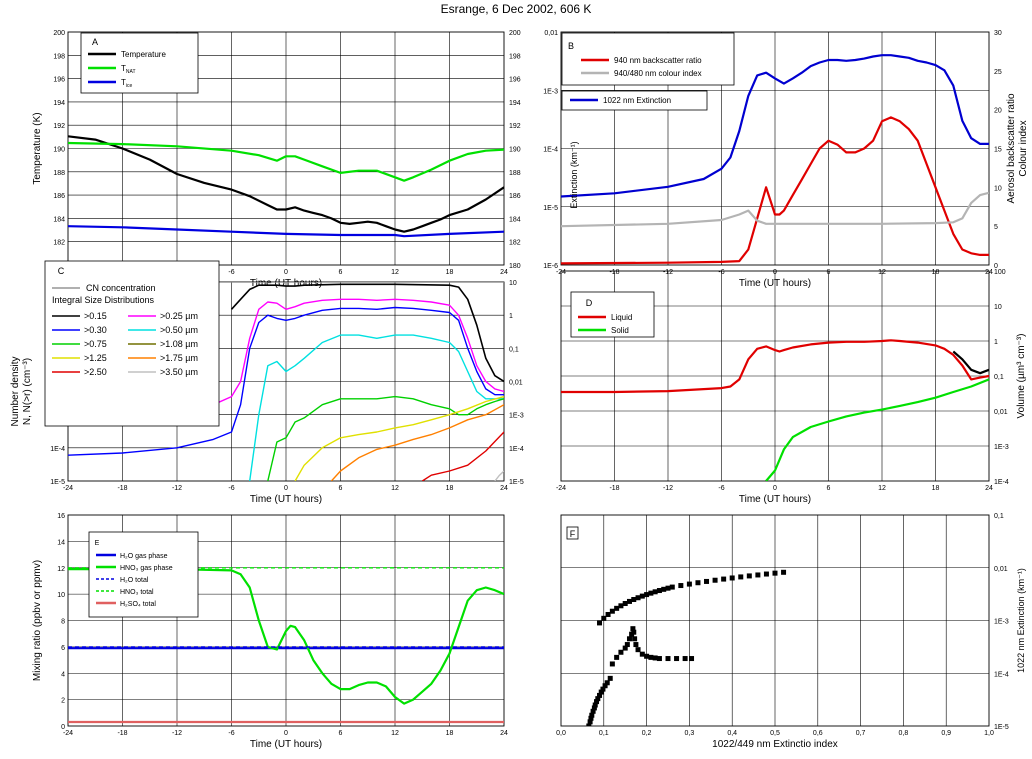 The width and height of the screenshot is (1032, 759). What do you see at coordinates (286, 744) in the screenshot?
I see `x-axis-title: Time (UT hours)` at bounding box center [286, 744].